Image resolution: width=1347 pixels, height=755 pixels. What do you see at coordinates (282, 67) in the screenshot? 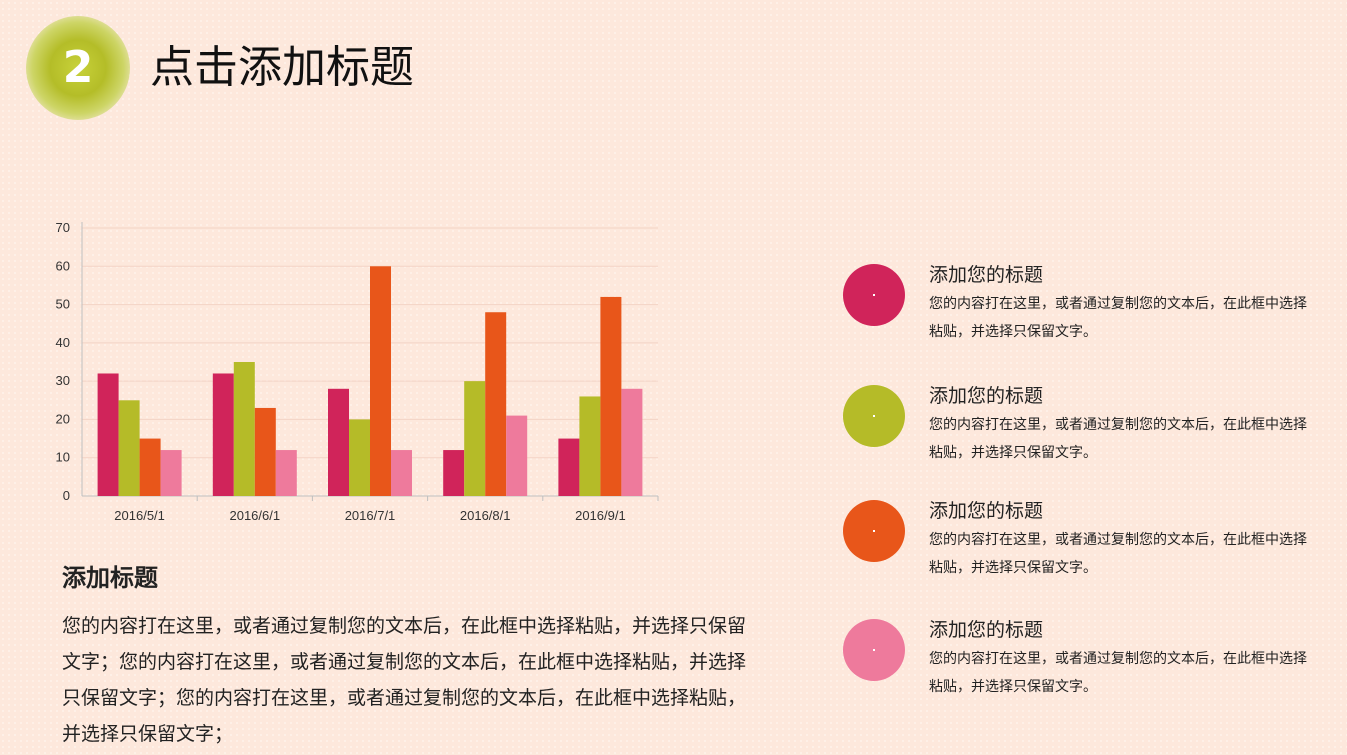
I see `page-title: 点击添加标题` at bounding box center [282, 67].